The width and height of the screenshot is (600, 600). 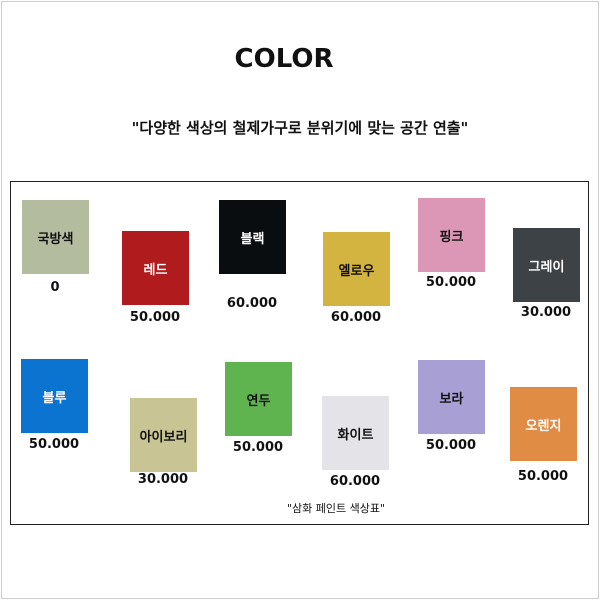 I want to click on swatch-label: 오렌지, so click(x=543, y=426).